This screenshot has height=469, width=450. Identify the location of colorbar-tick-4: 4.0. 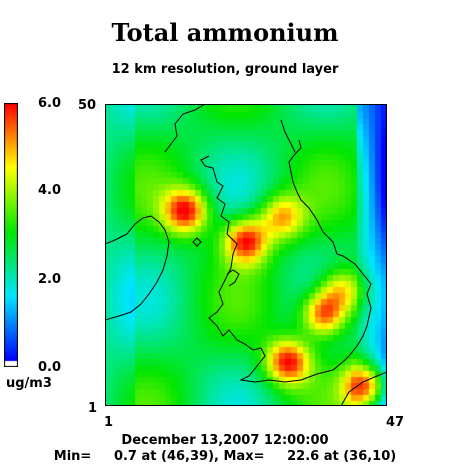
(50, 190).